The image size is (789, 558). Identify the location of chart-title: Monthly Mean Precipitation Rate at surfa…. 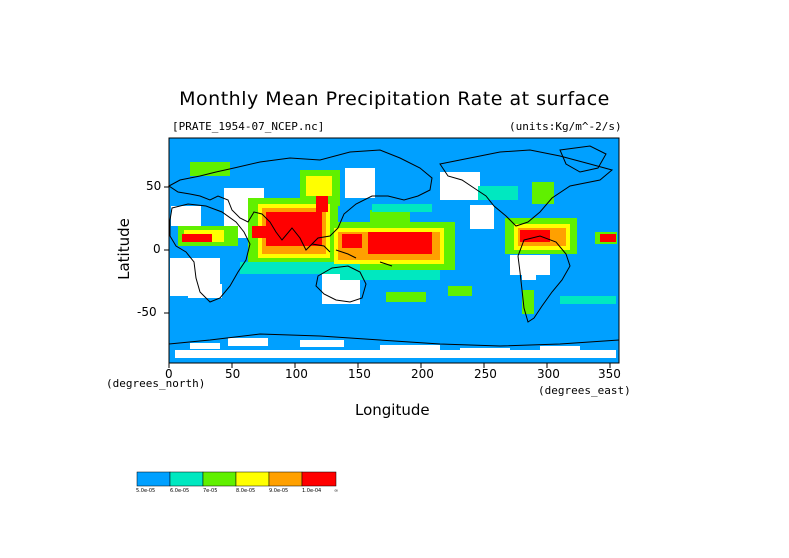
(394, 99).